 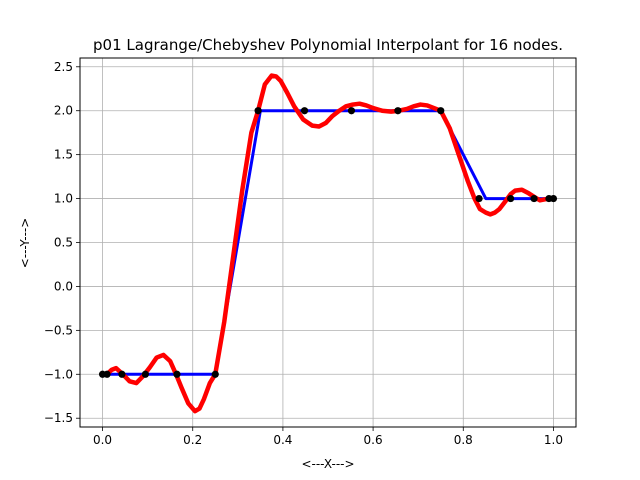 I want to click on x-tick-label: 0.2, so click(x=192, y=440).